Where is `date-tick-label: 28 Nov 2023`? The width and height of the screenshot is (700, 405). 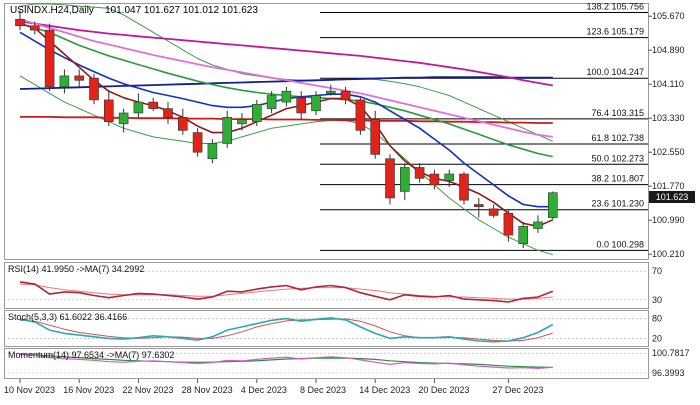 date-tick-label: 28 Nov 2023 is located at coordinates (207, 390).